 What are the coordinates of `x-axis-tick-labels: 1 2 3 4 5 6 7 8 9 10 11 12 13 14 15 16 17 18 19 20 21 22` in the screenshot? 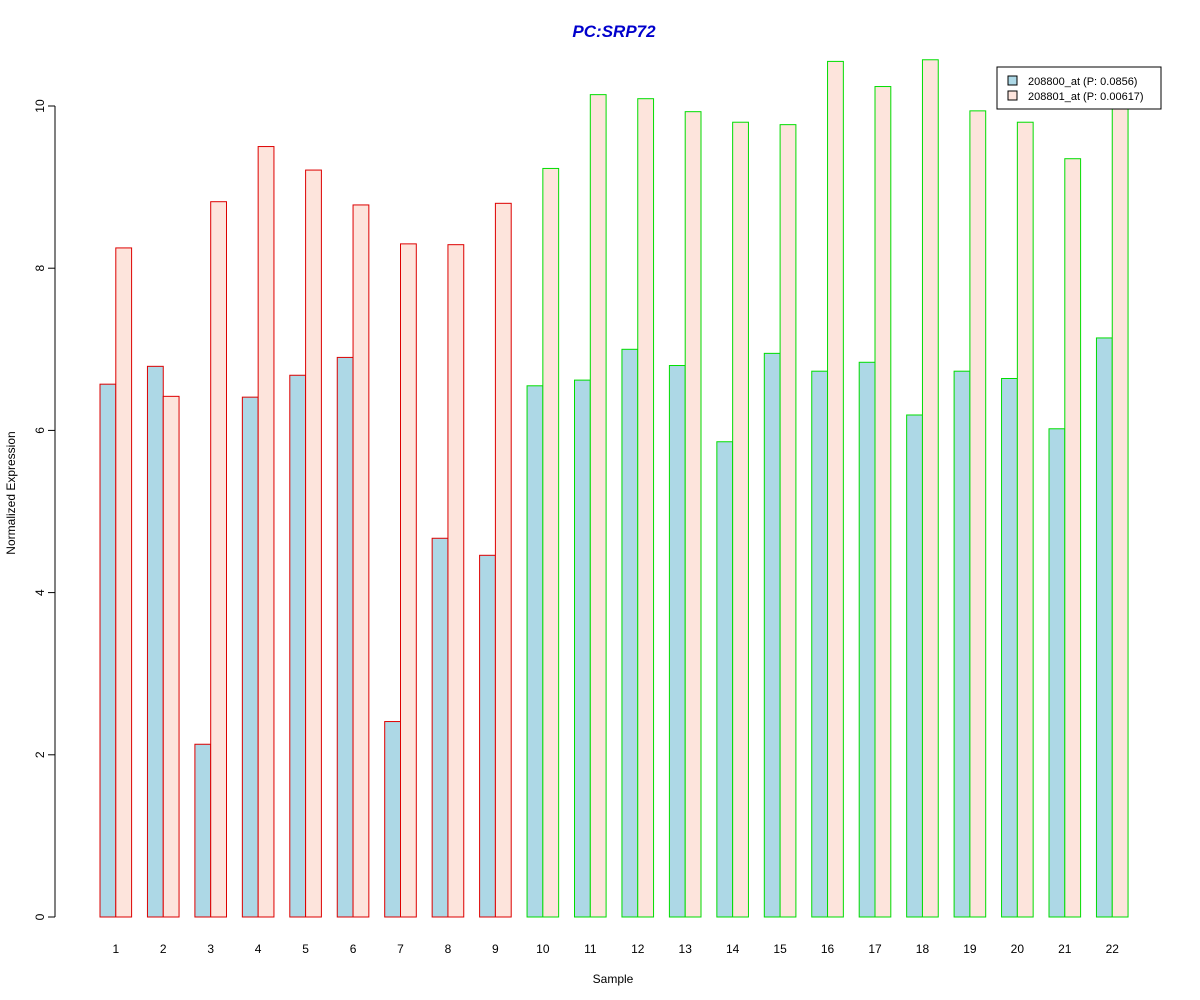 It's located at (615, 949).